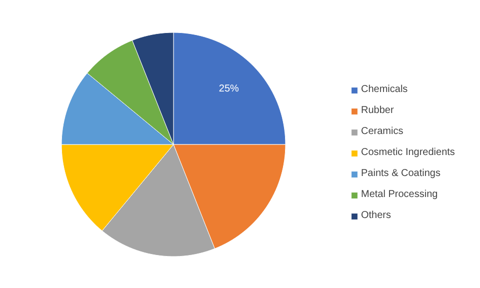  What do you see at coordinates (384, 89) in the screenshot?
I see `legend-label: Chemicals` at bounding box center [384, 89].